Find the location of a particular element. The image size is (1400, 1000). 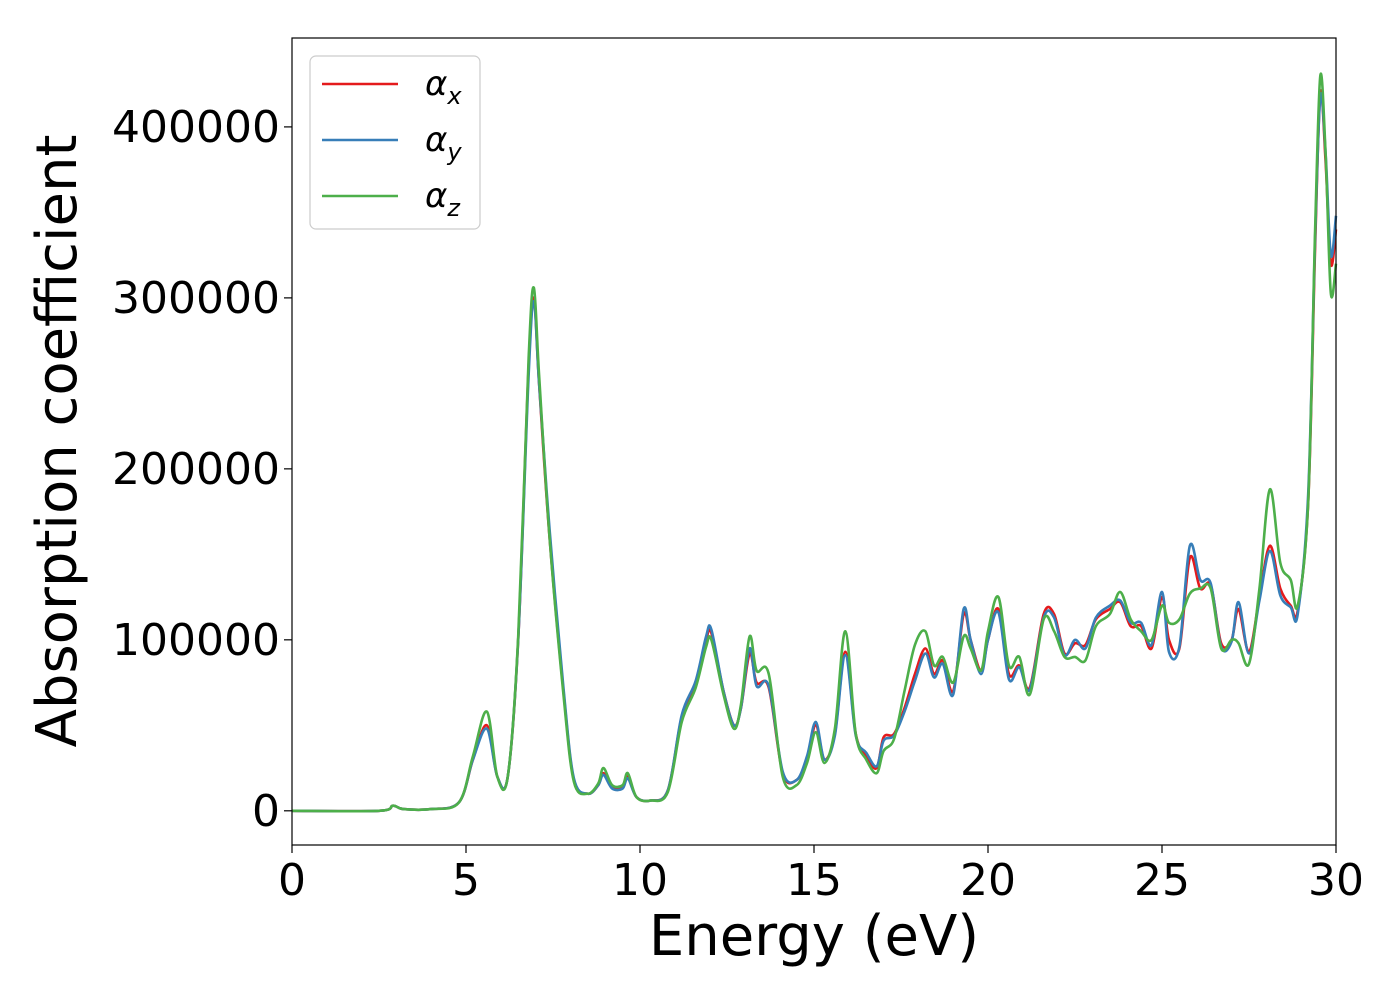

y-tick-label: 0 is located at coordinates (266, 811).